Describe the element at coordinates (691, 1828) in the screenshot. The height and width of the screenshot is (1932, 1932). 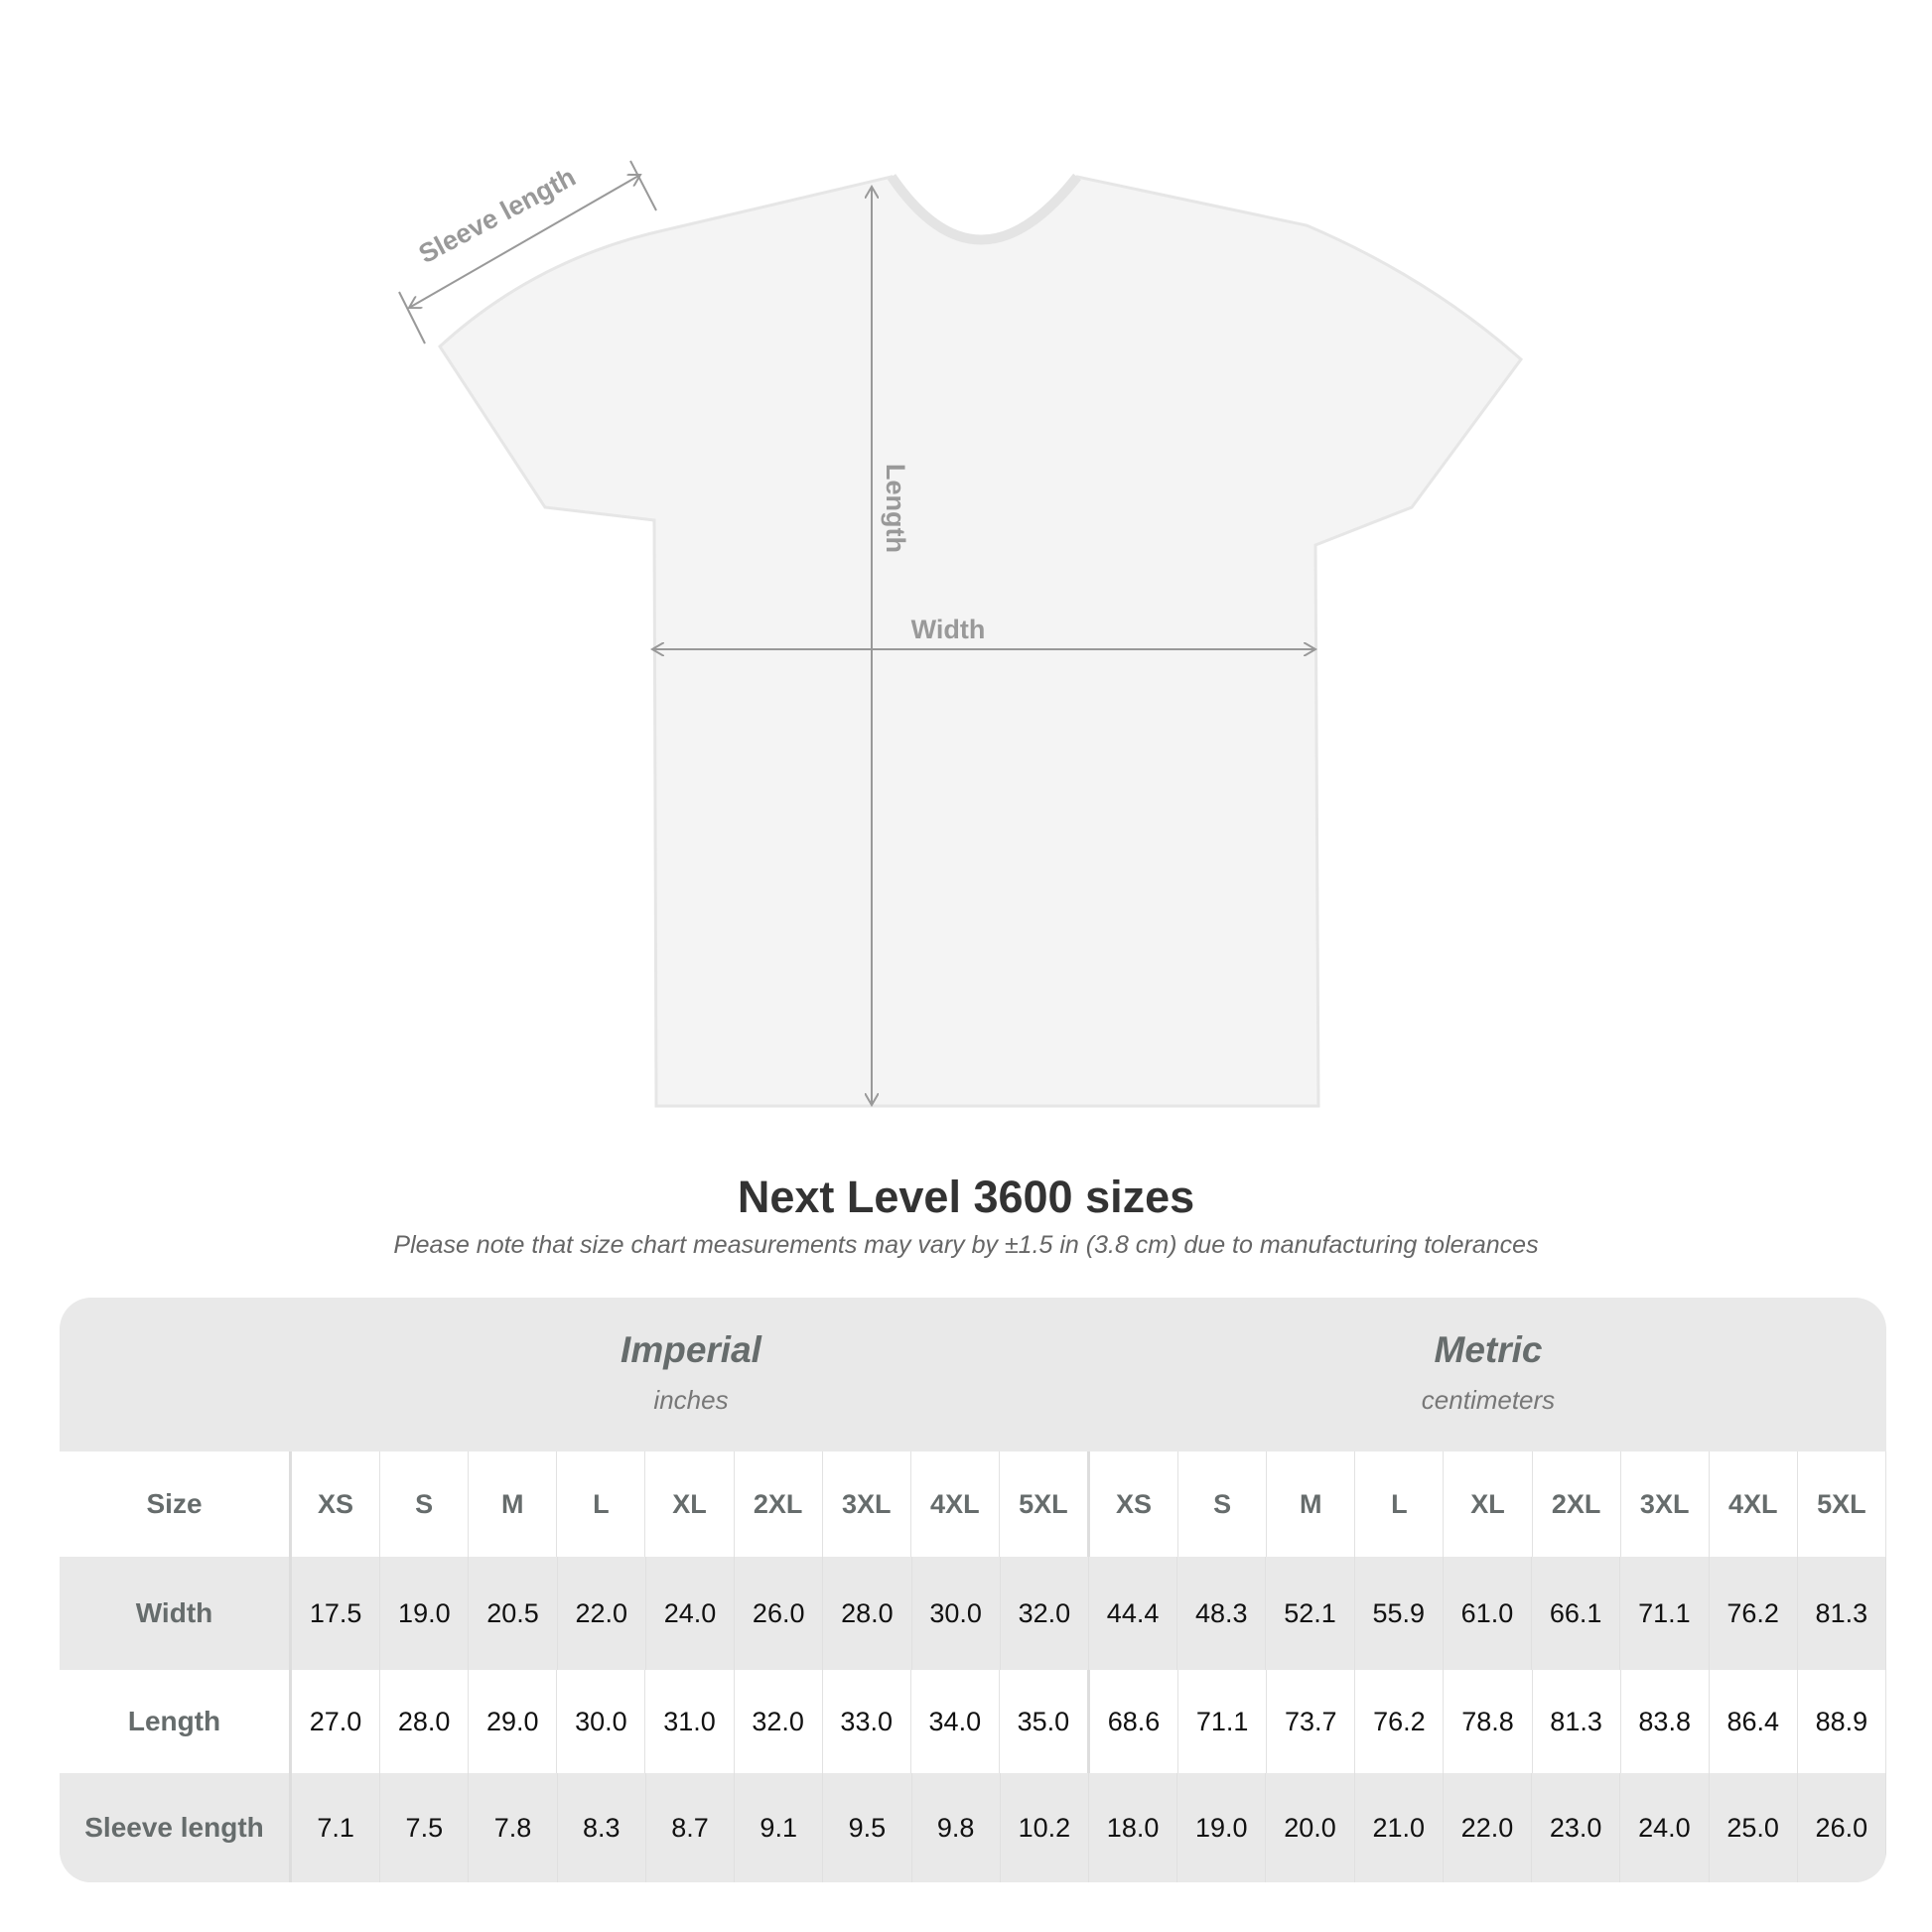
I see `table-cell: 8.7` at that location.